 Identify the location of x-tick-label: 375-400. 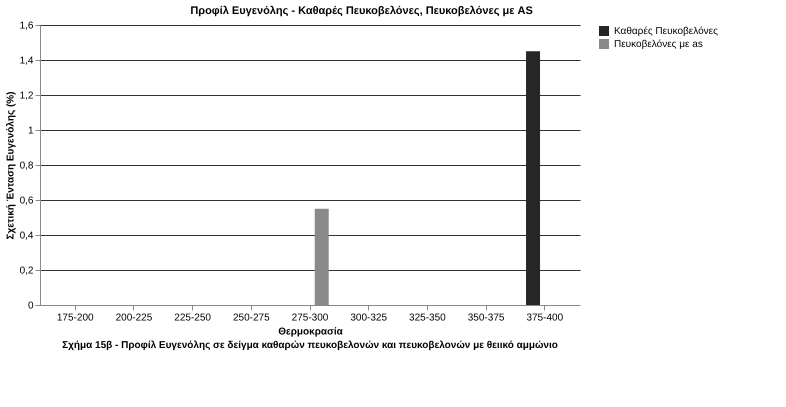
(545, 318).